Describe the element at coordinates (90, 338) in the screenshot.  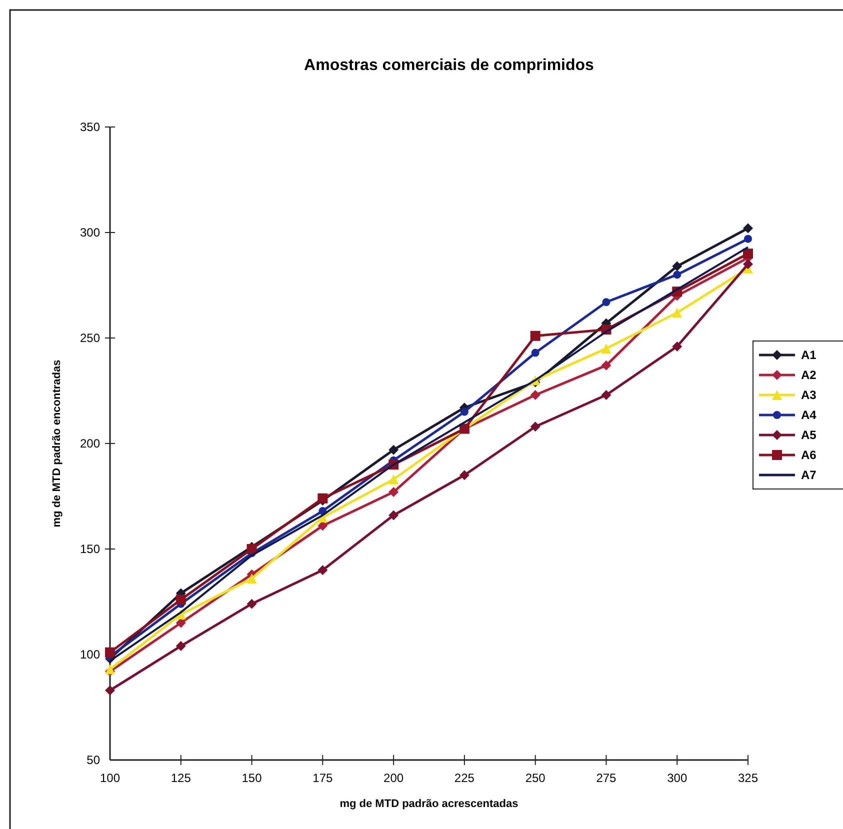
I see `y-tick-label: 250` at that location.